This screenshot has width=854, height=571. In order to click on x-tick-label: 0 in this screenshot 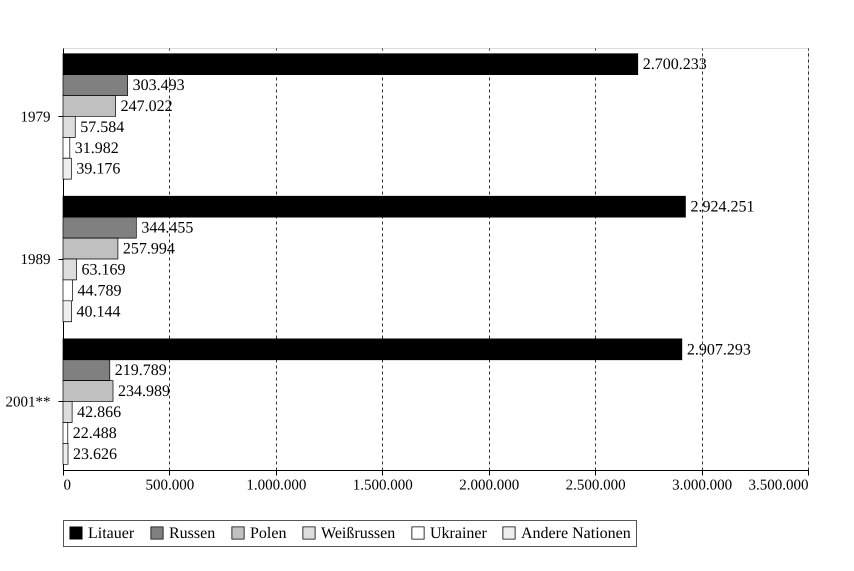, I will do `click(67, 486)`.